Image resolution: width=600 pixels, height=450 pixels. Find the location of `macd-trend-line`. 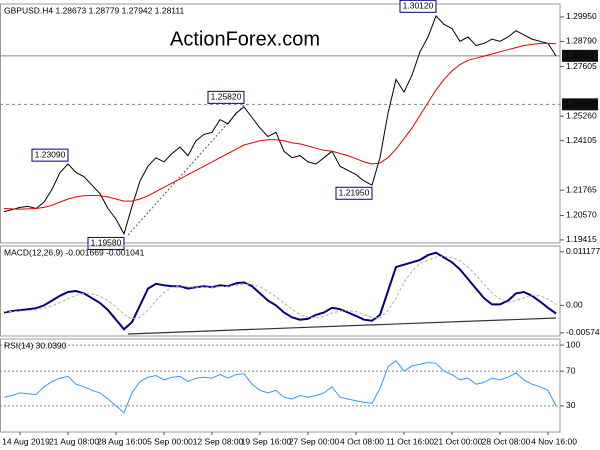

macd-trend-line is located at coordinates (342, 326).